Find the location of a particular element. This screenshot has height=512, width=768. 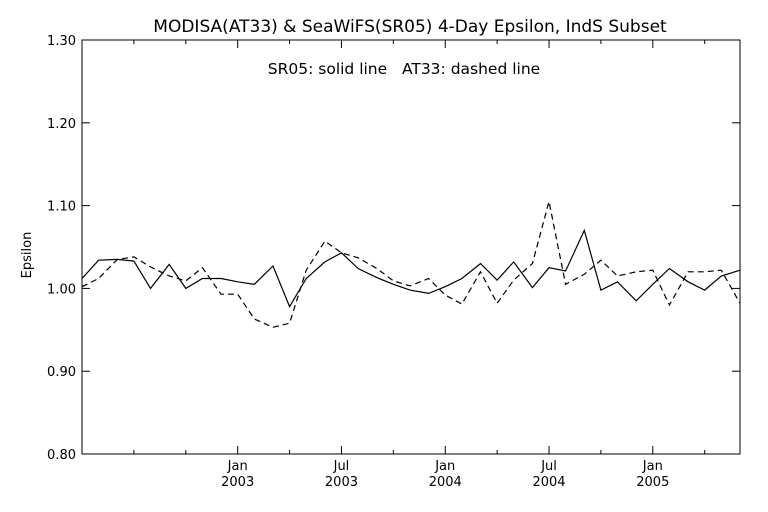

x-tick-label-month-2: Jan is located at coordinates (444, 466).